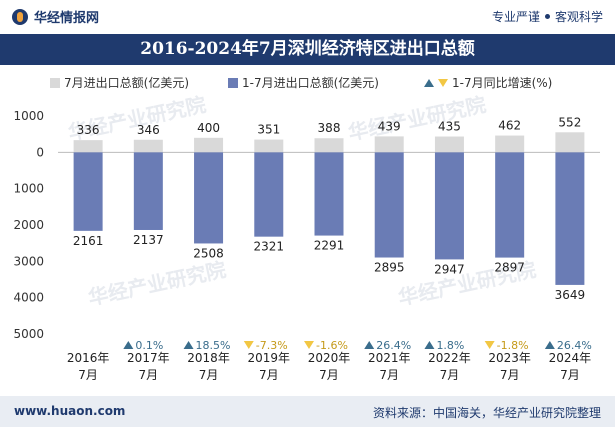 The width and height of the screenshot is (615, 427). Describe the element at coordinates (329, 358) in the screenshot. I see `x-tick-label: 2020年` at that location.